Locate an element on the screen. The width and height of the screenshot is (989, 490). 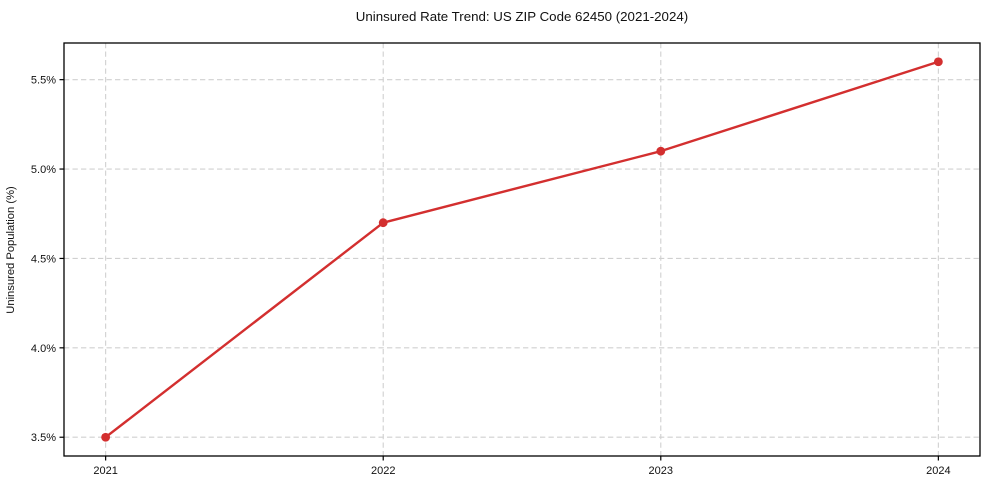
y-tick-label: 3.5% is located at coordinates (43, 438).